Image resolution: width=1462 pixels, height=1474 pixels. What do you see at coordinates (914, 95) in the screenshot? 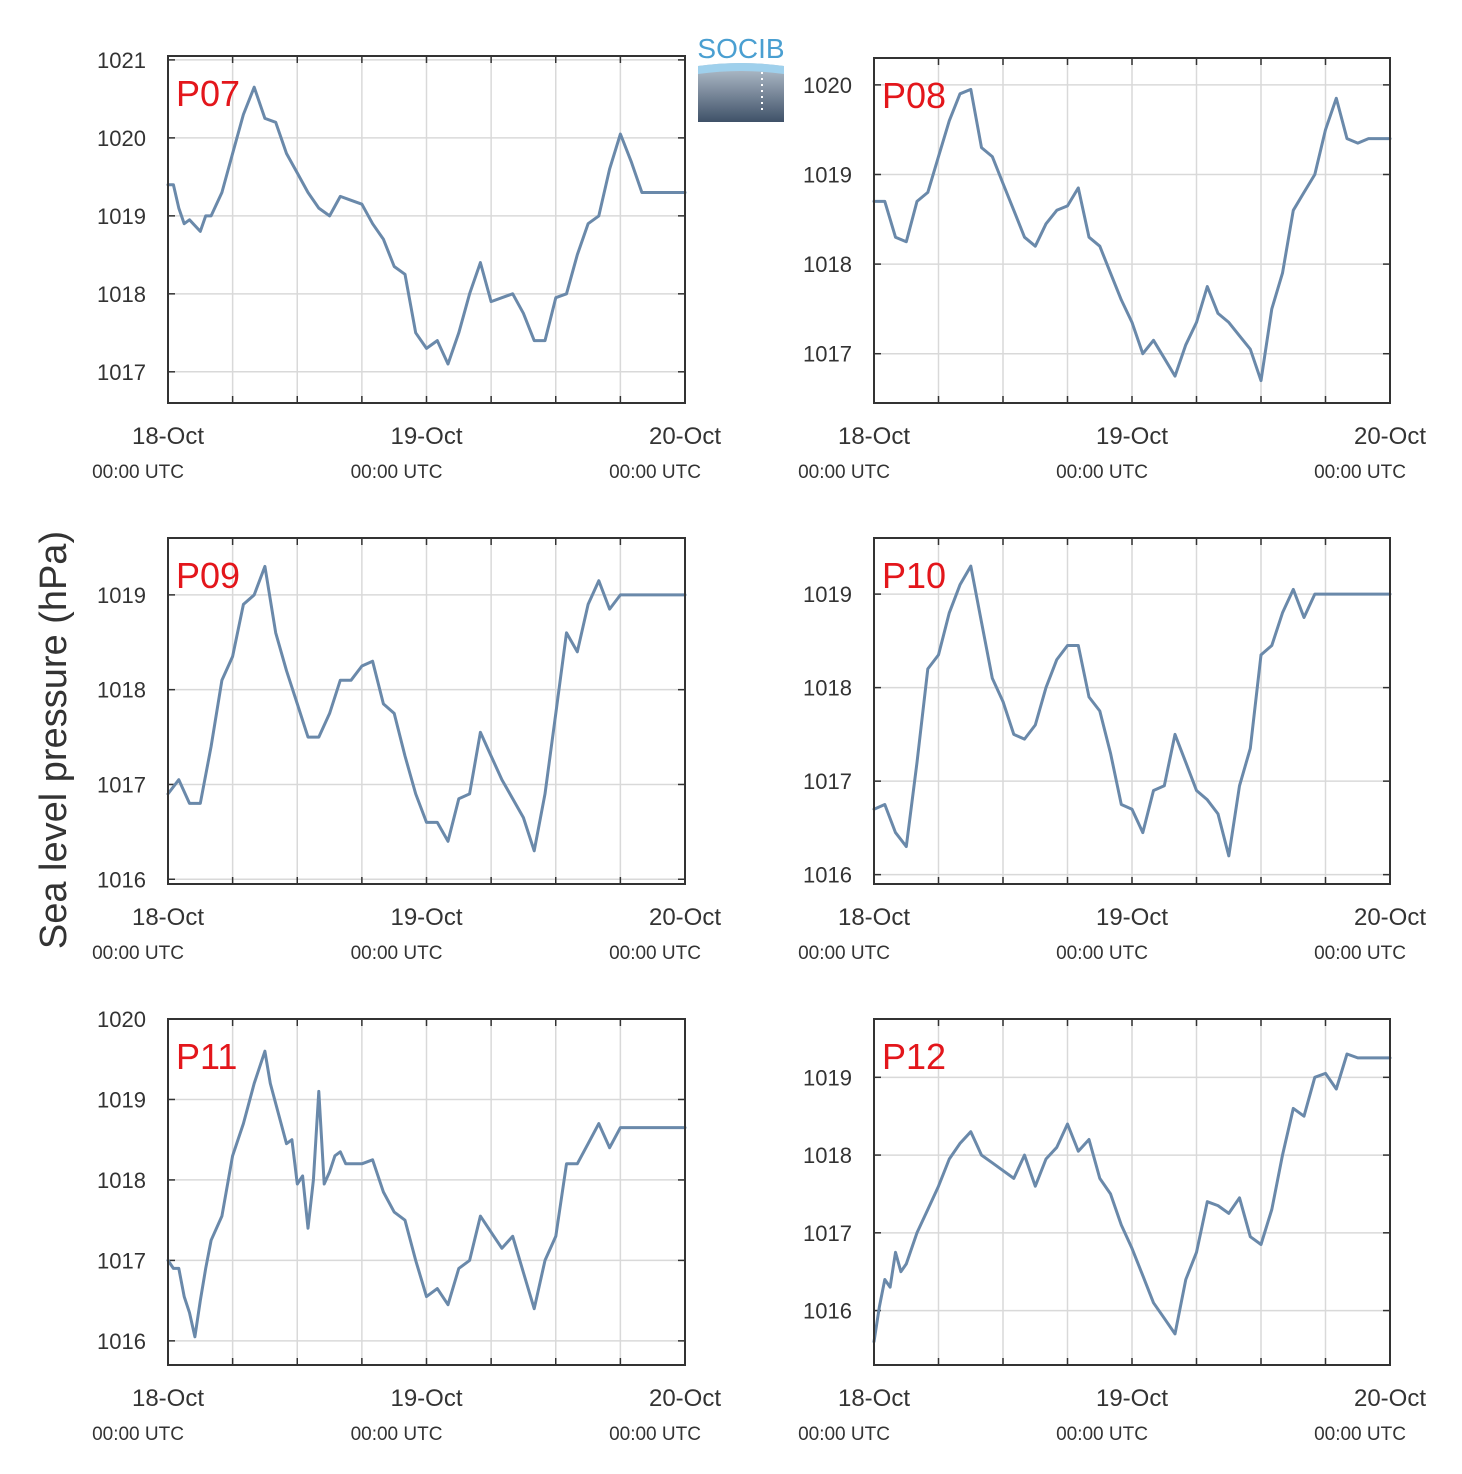
I see `station-label: P08` at bounding box center [914, 95].